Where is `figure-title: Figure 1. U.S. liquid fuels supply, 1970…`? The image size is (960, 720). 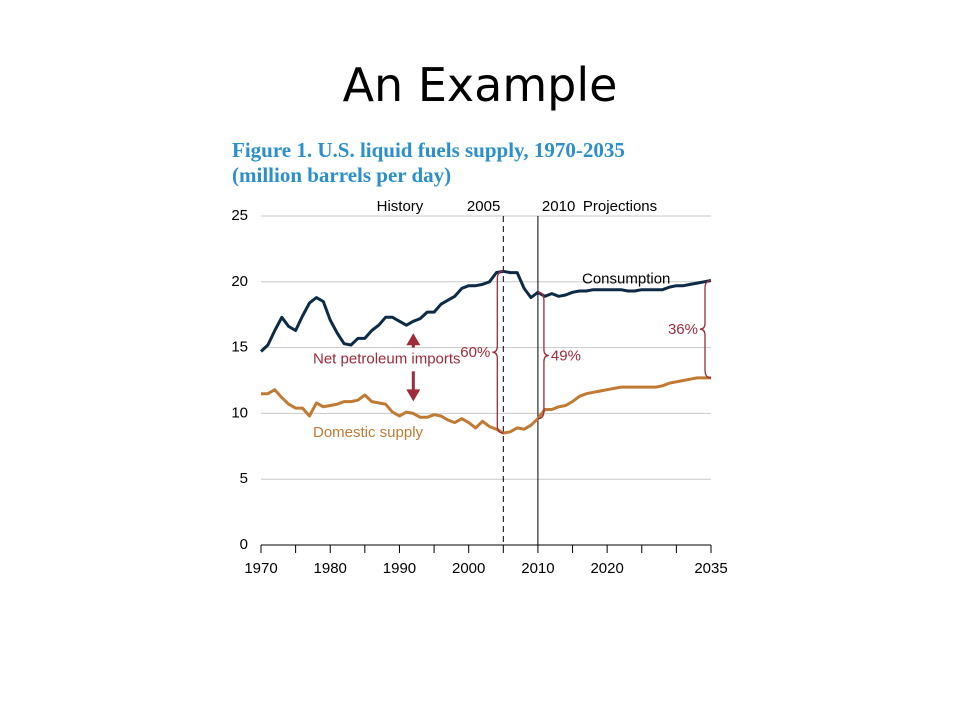
figure-title: Figure 1. U.S. liquid fuels supply, 1970… is located at coordinates (428, 163).